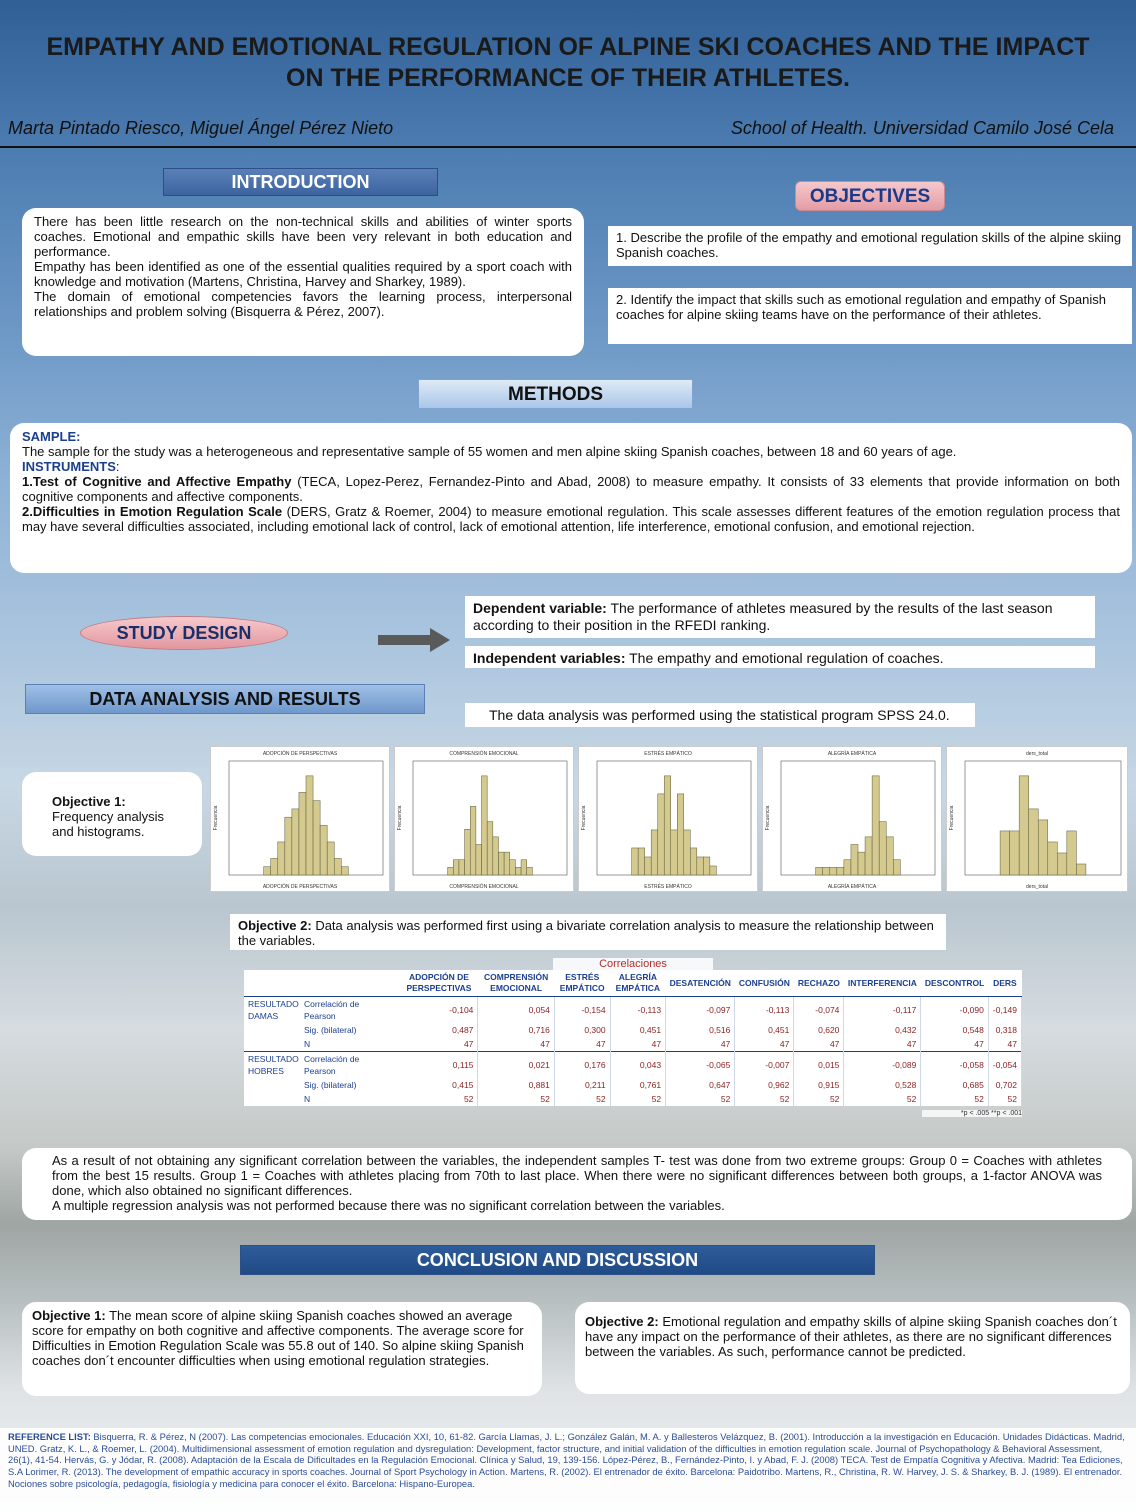  Describe the element at coordinates (582, 983) in the screenshot. I see `column-header: ESTRÉS EMPÁTICO` at that location.